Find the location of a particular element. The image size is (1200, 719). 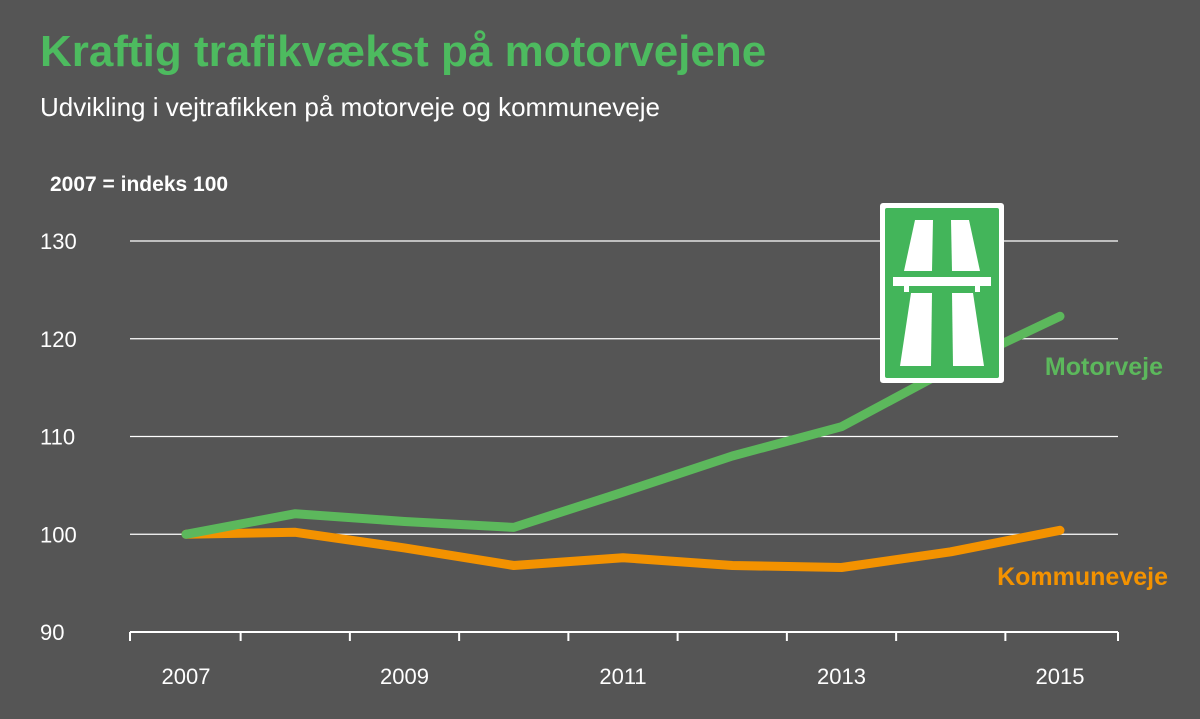

y-tick-label: 120 is located at coordinates (58, 339).